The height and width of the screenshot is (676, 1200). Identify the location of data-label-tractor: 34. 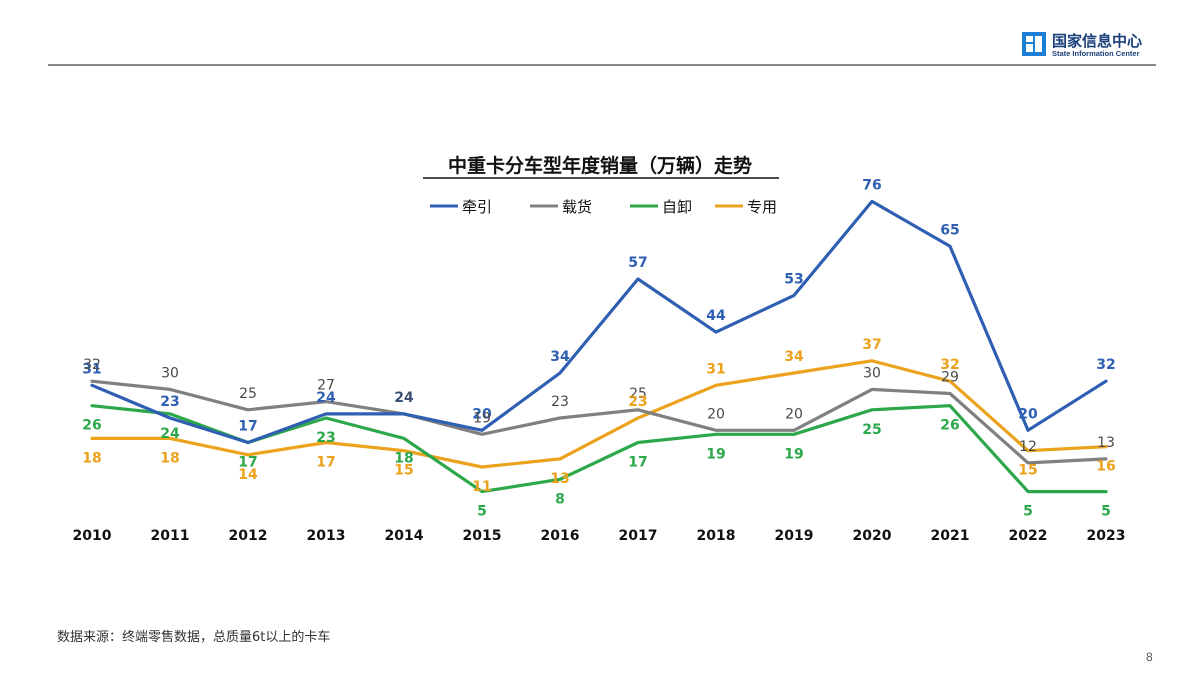
(560, 357).